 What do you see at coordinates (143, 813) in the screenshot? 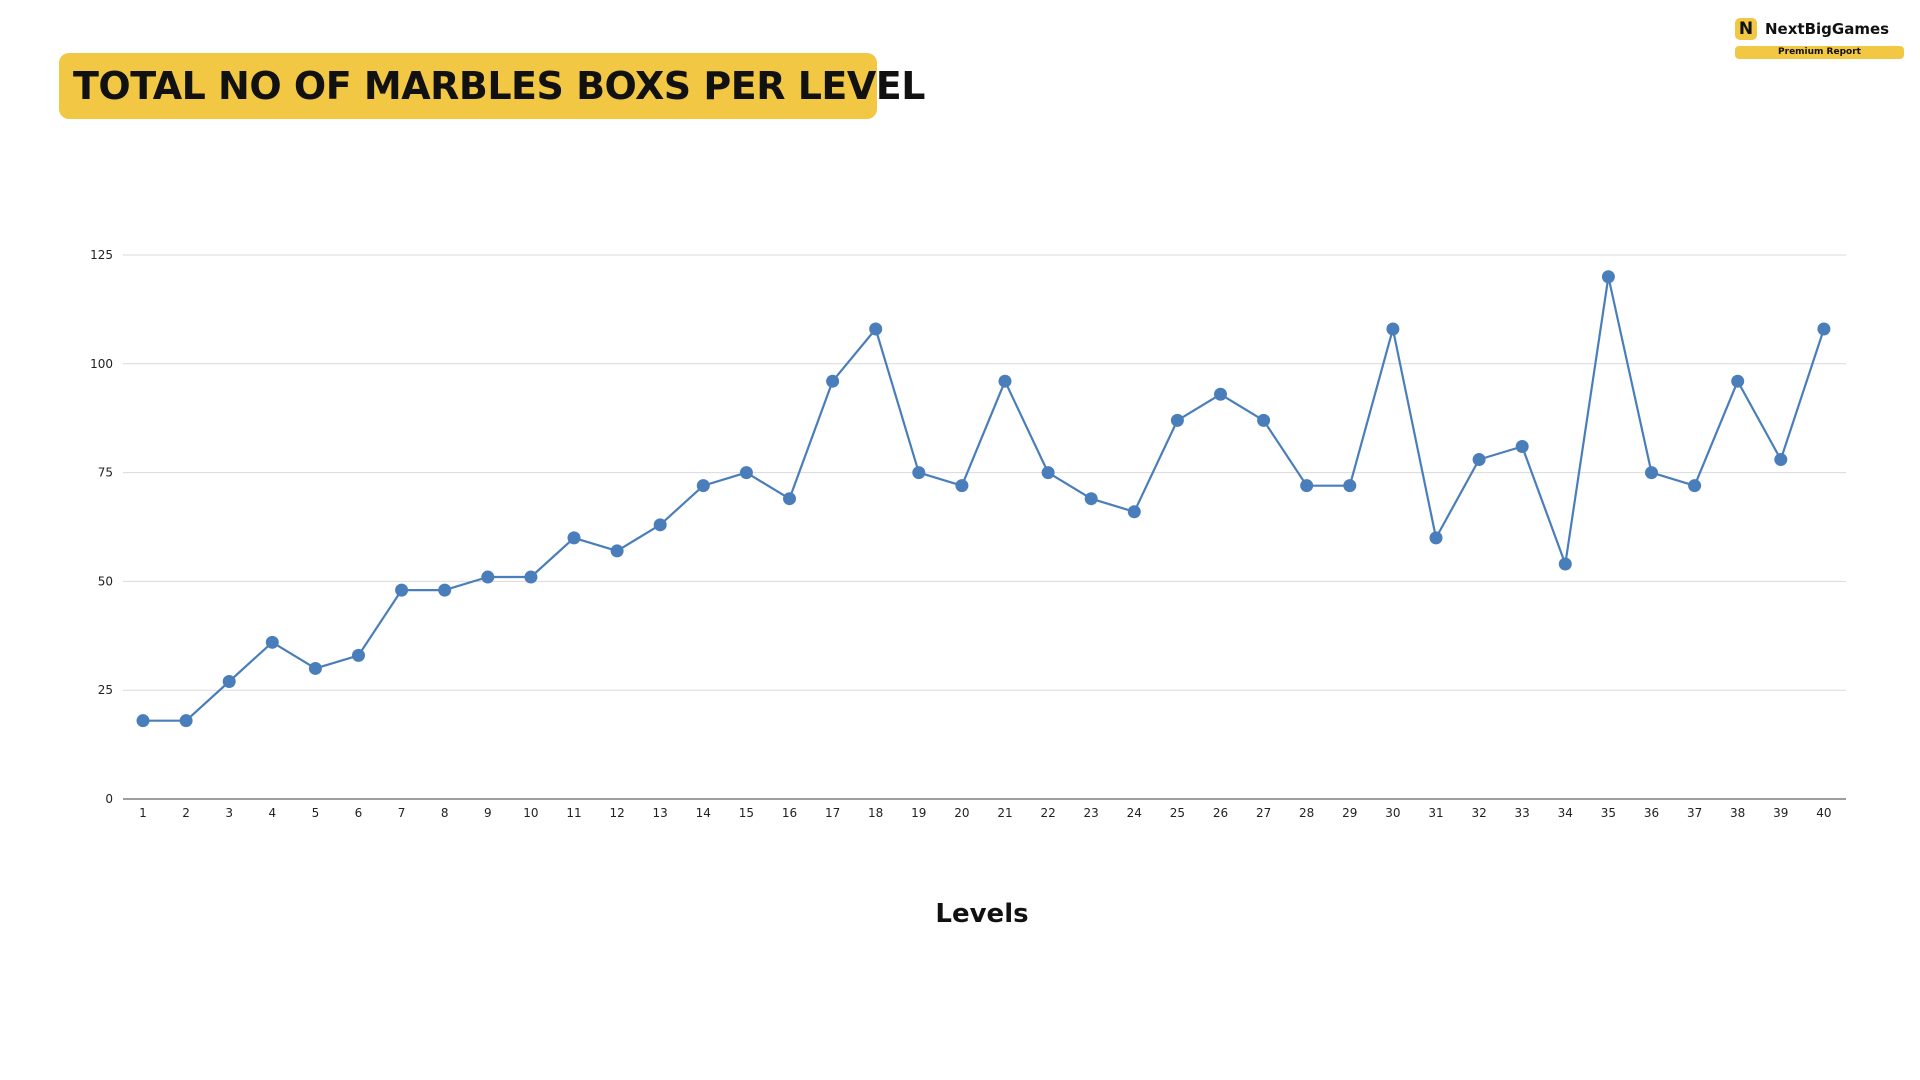
I see `x-tick-label: 1` at bounding box center [143, 813].